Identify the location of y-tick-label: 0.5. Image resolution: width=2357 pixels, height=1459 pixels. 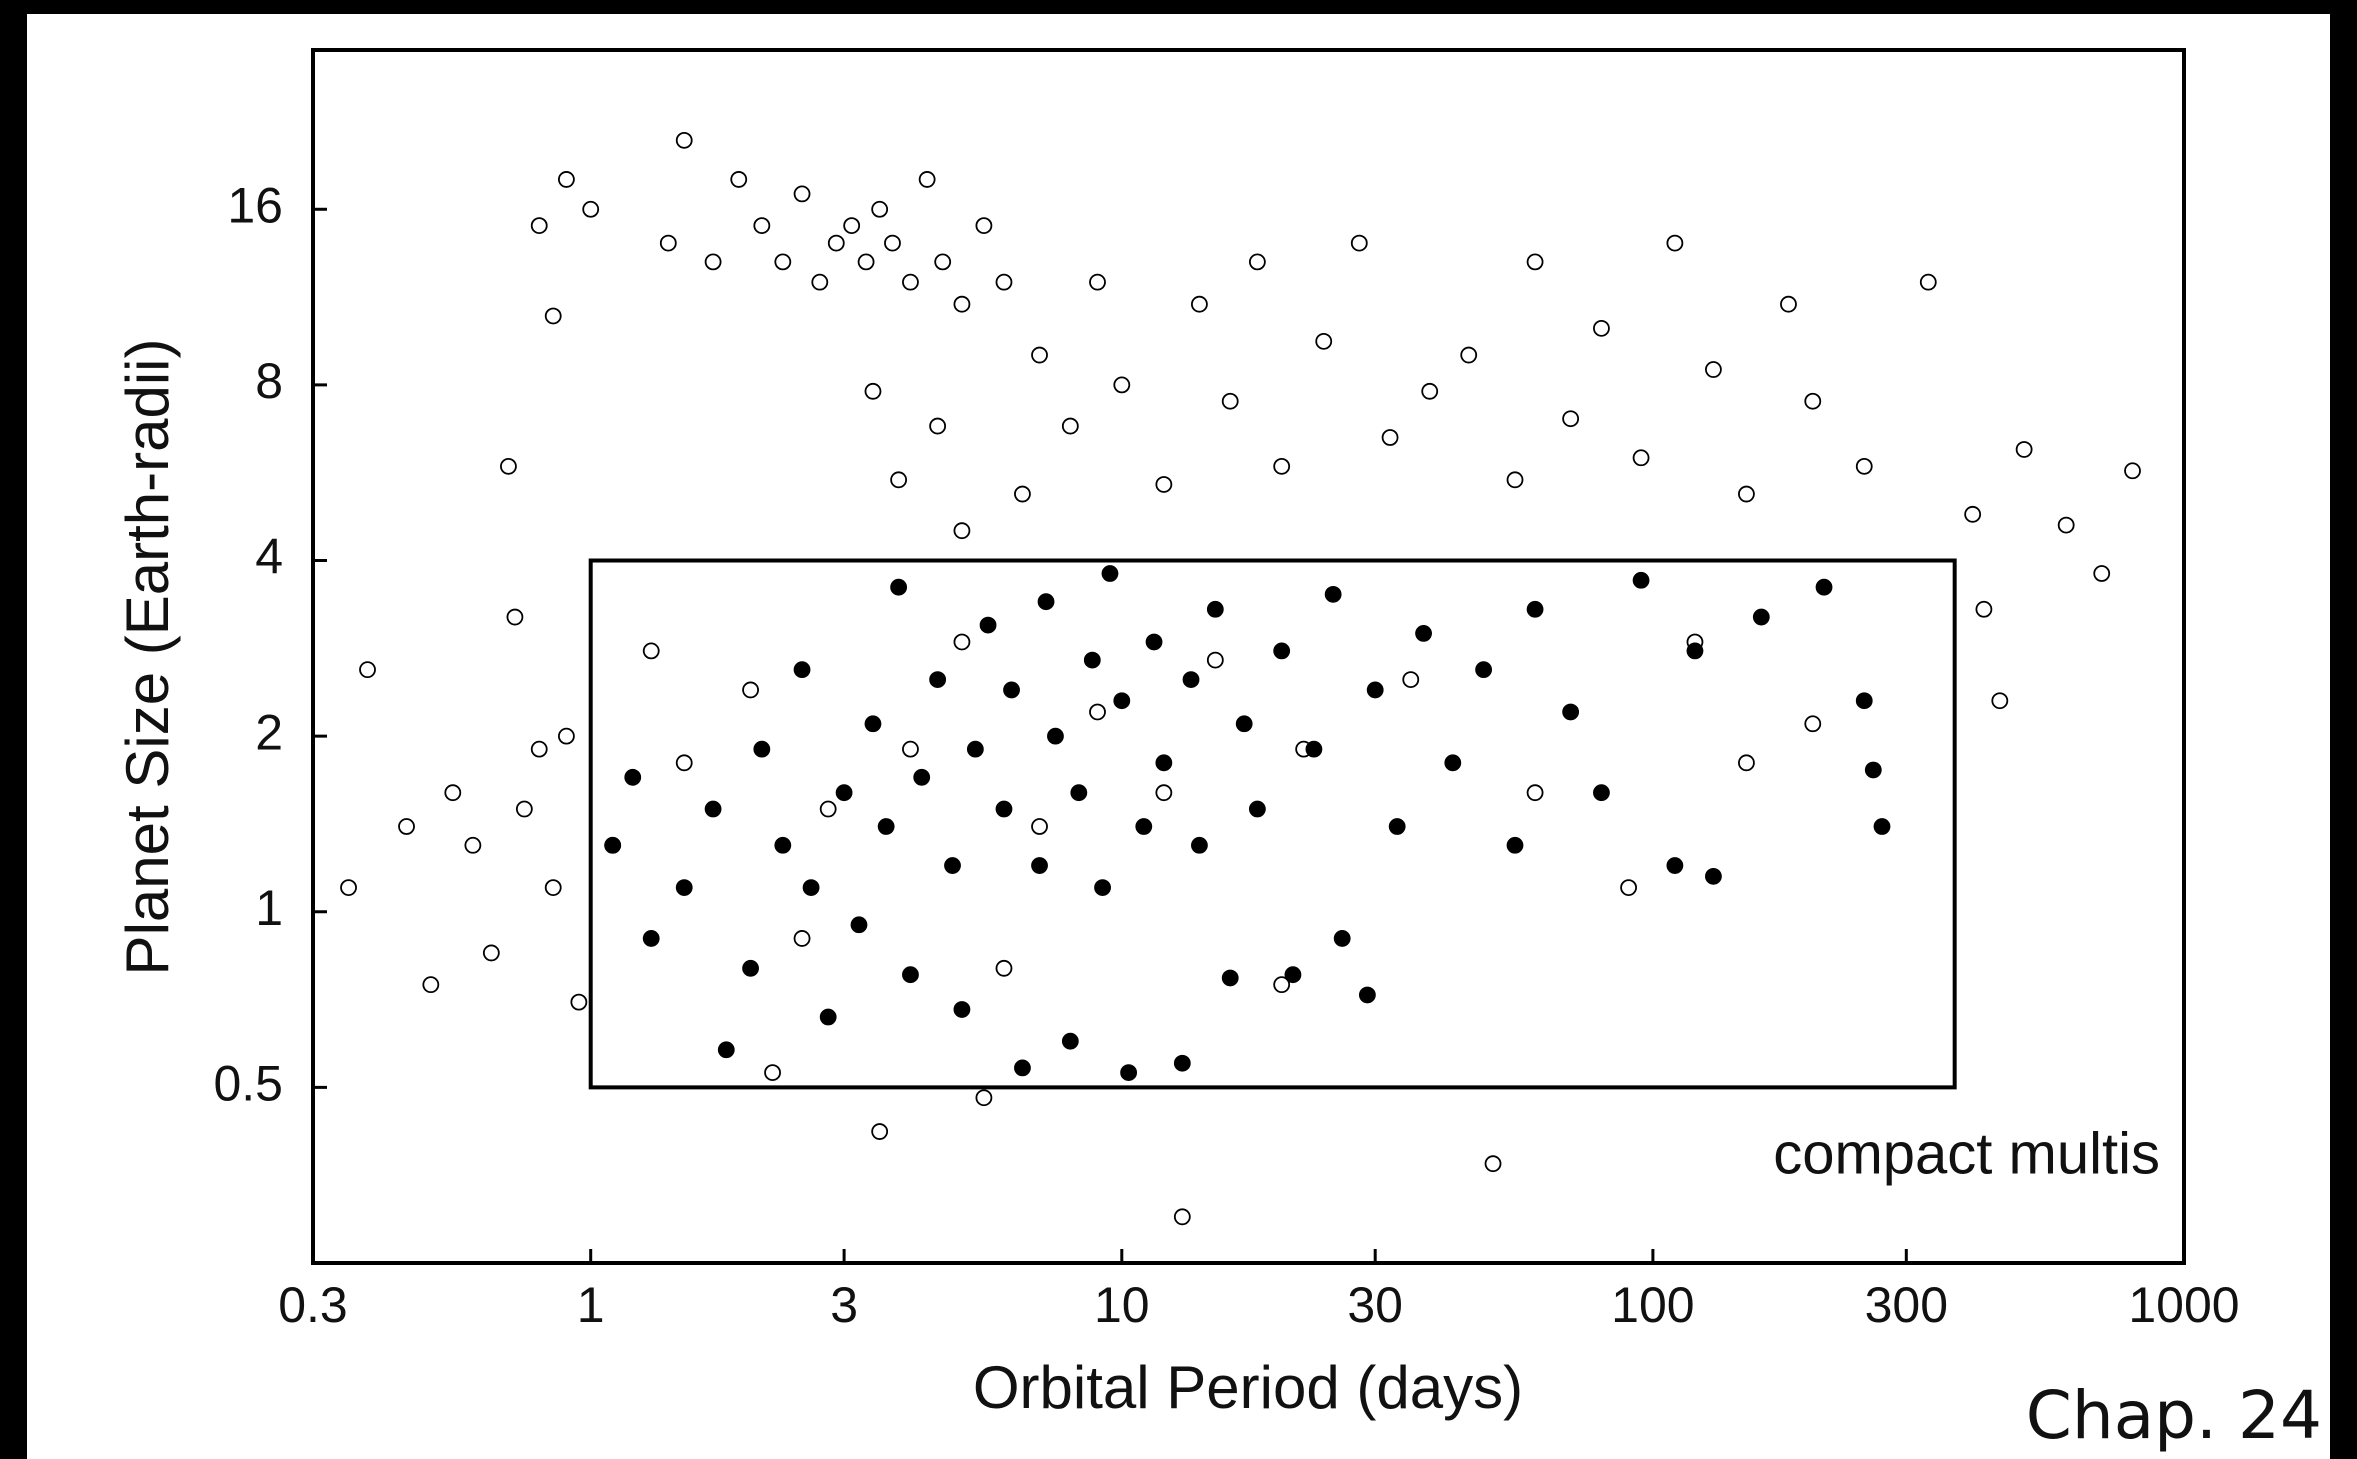
(248, 1084).